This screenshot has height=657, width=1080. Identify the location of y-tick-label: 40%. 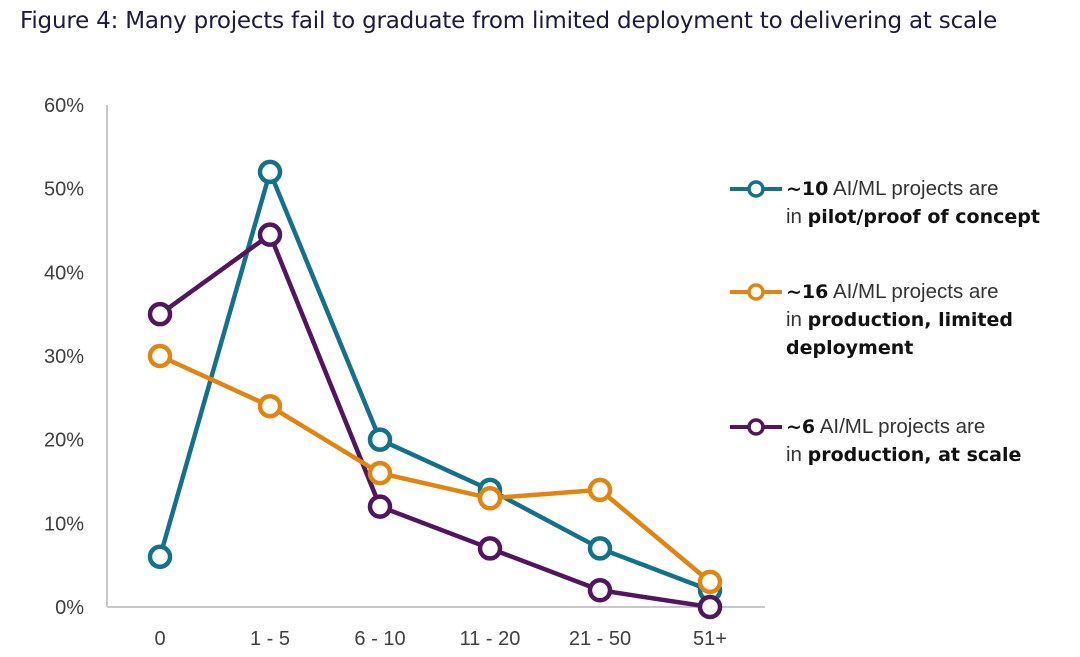
(64, 273).